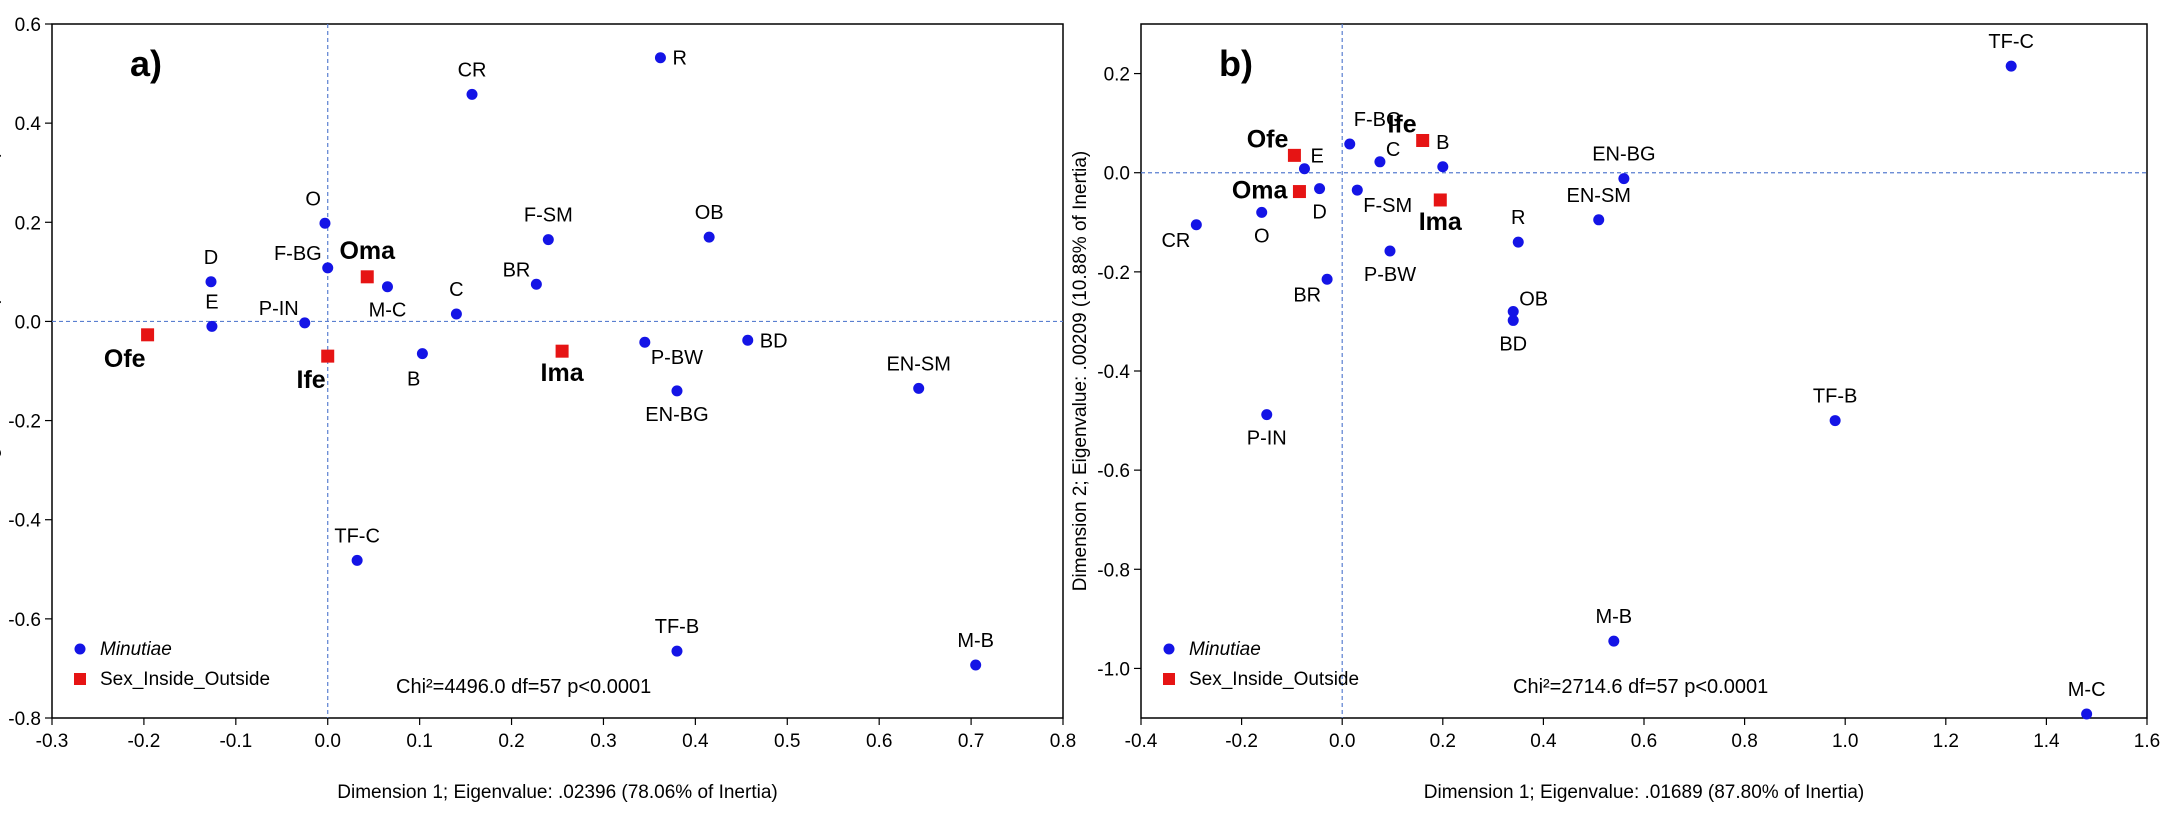  I want to click on point-label: C, so click(1393, 150).